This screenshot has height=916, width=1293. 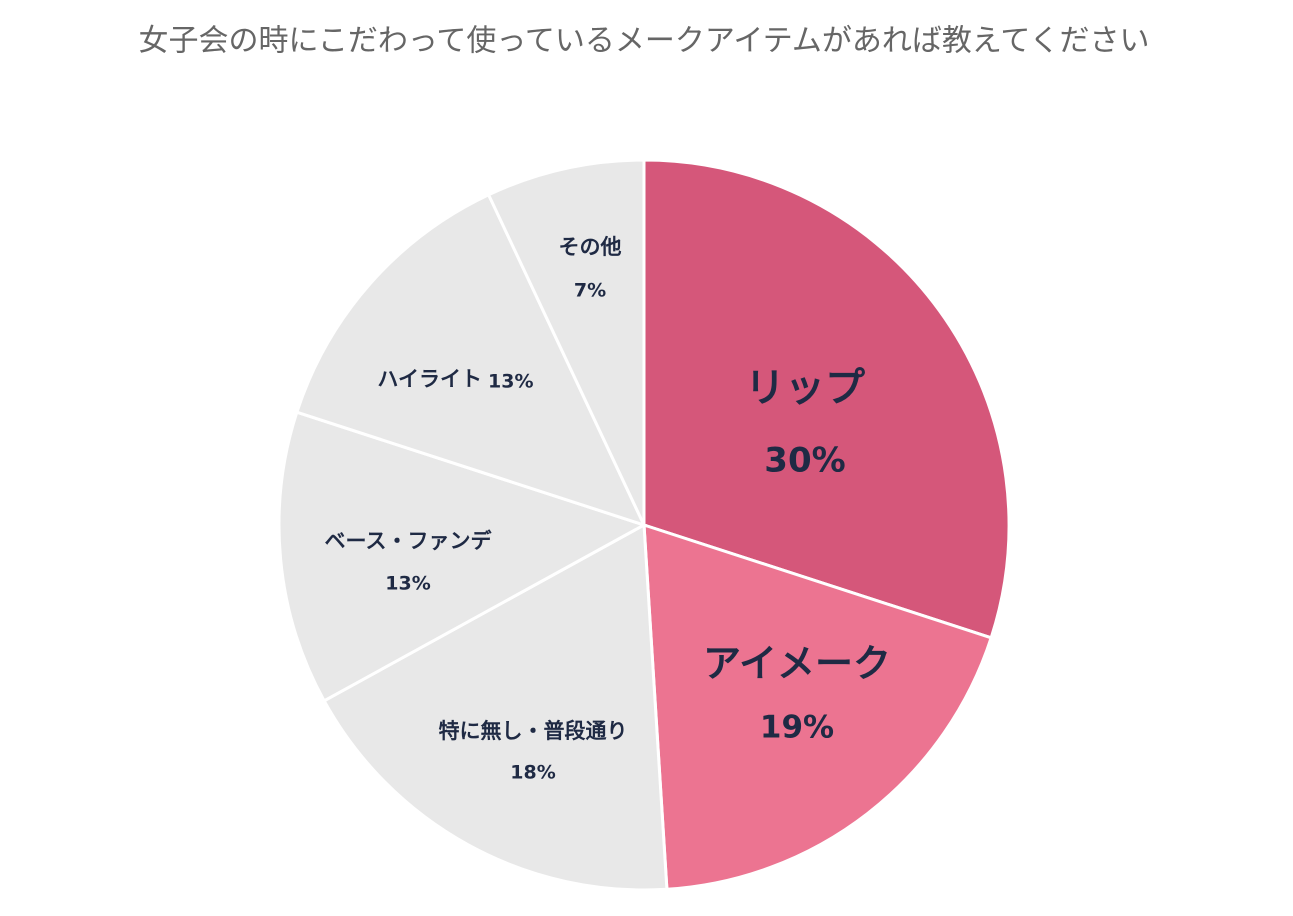 I want to click on slice-label: アイメーク, so click(x=797, y=664).